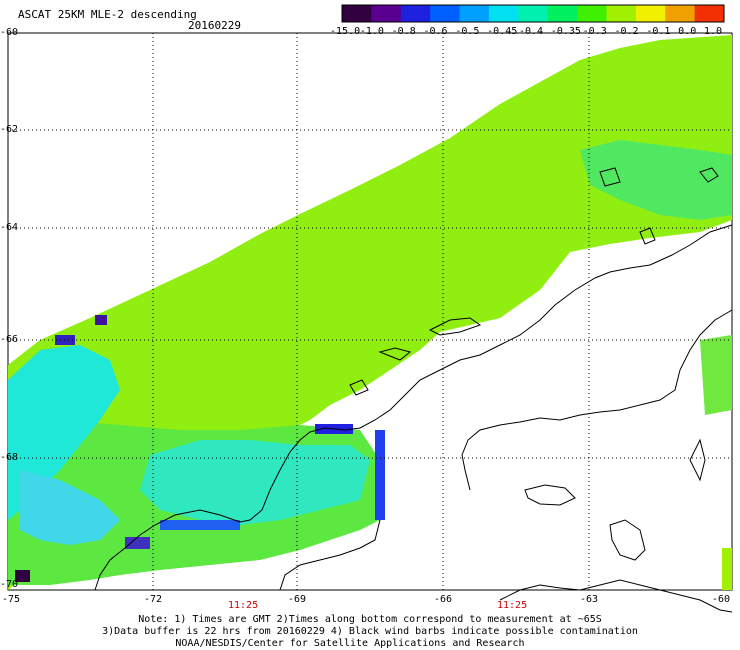 Image resolution: width=740 pixels, height=650 pixels. Describe the element at coordinates (443, 599) in the screenshot. I see `lon-label-66: -66` at that location.